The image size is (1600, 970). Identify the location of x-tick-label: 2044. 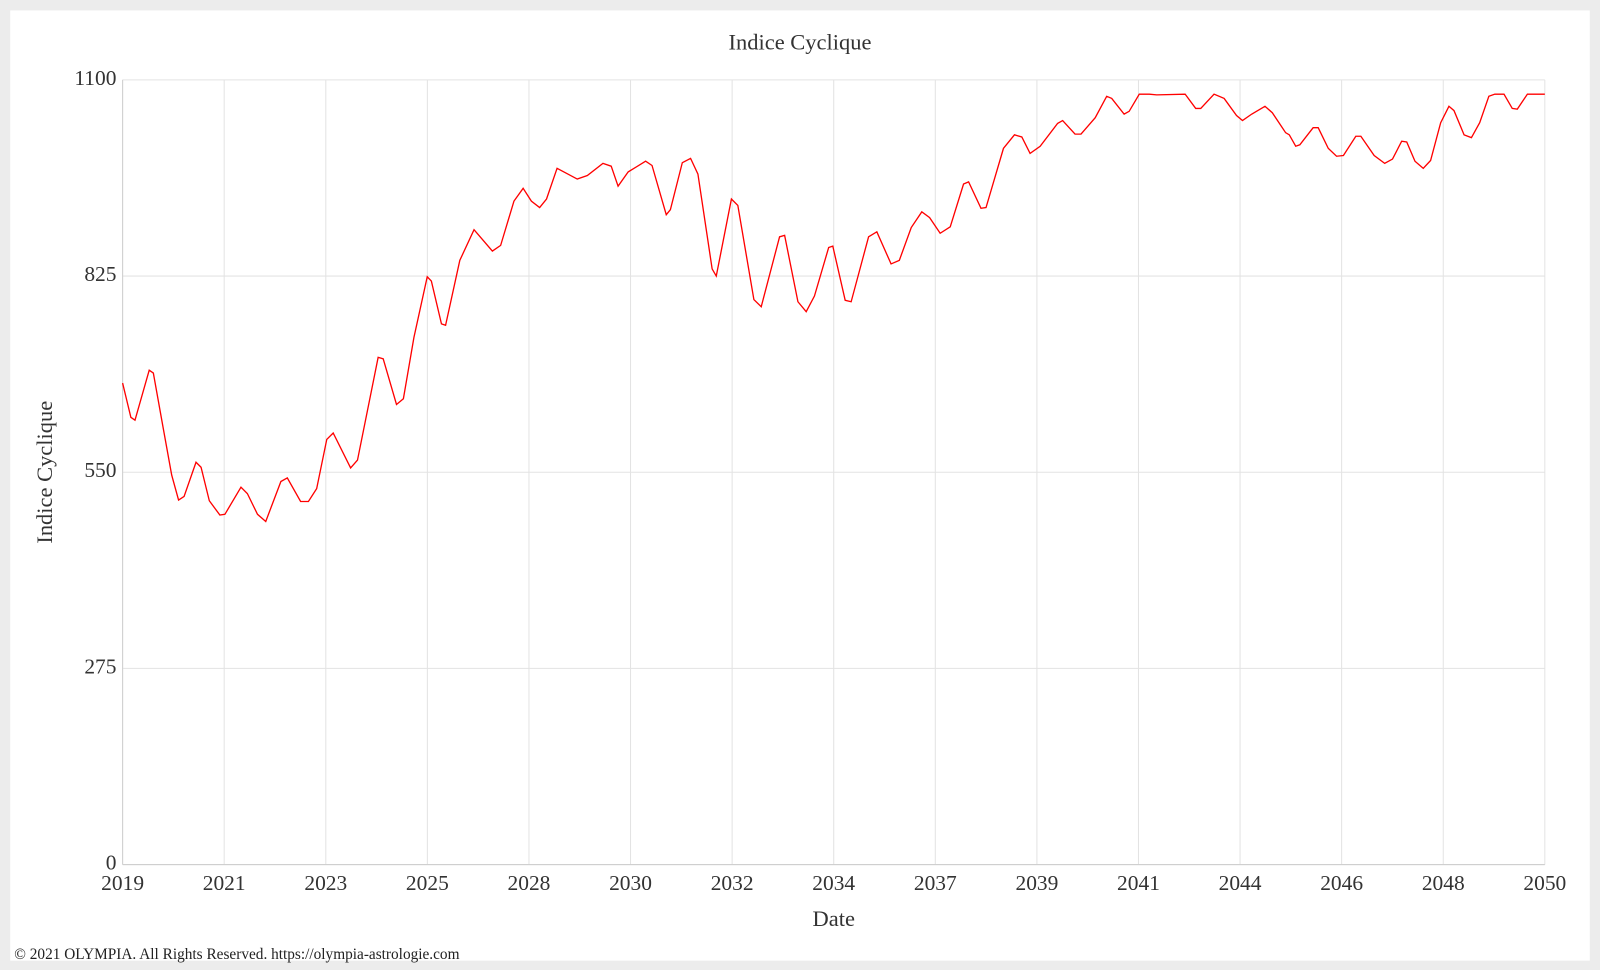
(1240, 883).